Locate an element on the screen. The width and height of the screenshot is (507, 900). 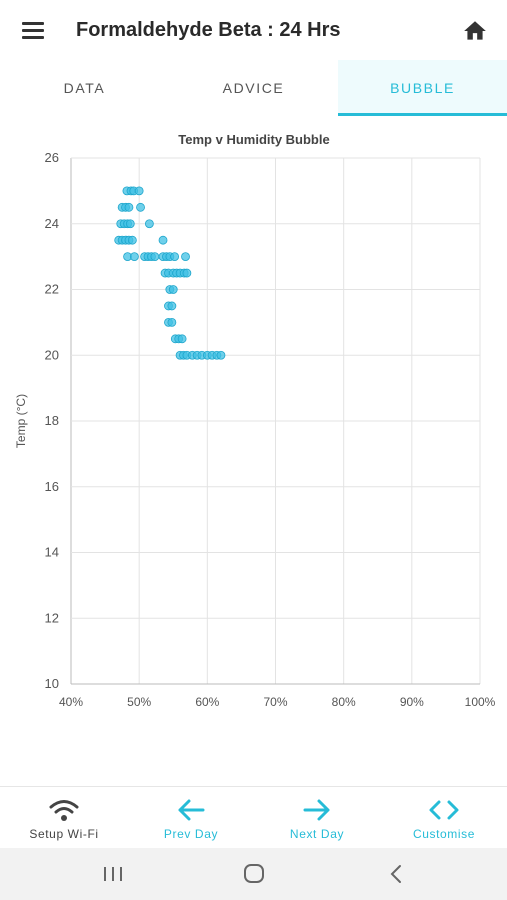
tab-bar: DATA ADVICE BUBBLE is located at coordinates (253, 88).